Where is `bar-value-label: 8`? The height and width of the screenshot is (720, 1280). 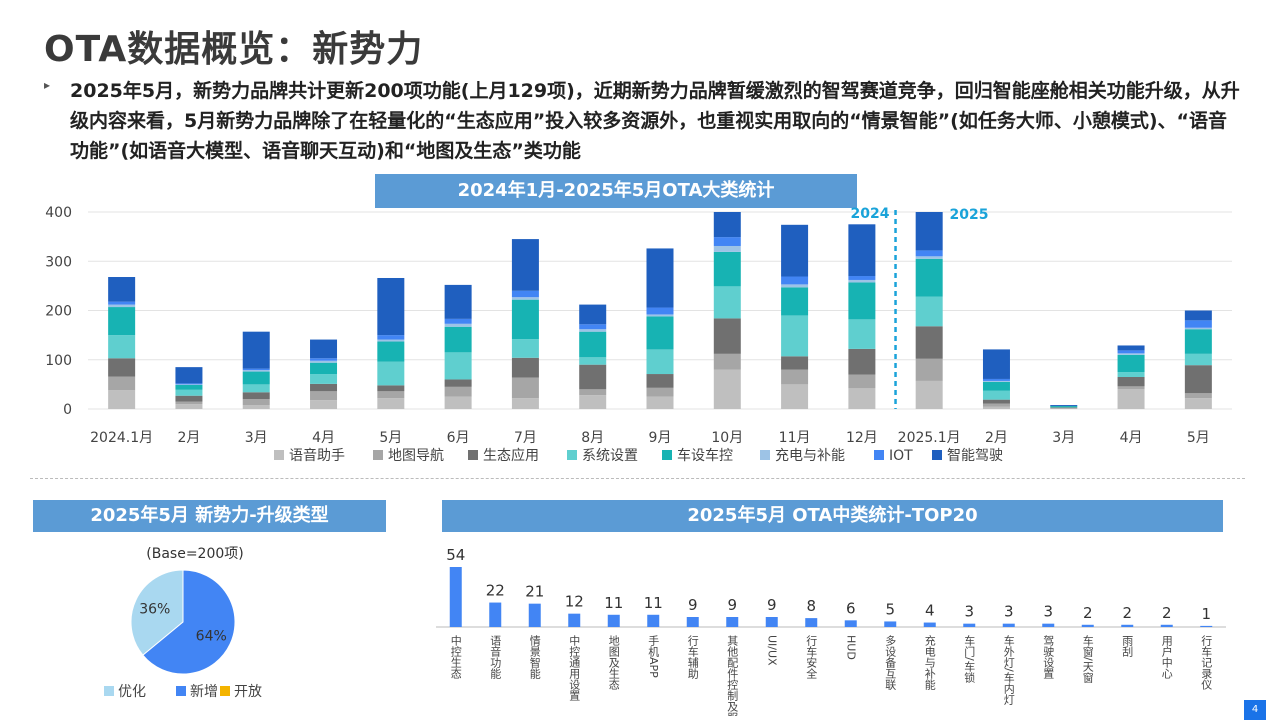
bar-value-label: 8 is located at coordinates (811, 606).